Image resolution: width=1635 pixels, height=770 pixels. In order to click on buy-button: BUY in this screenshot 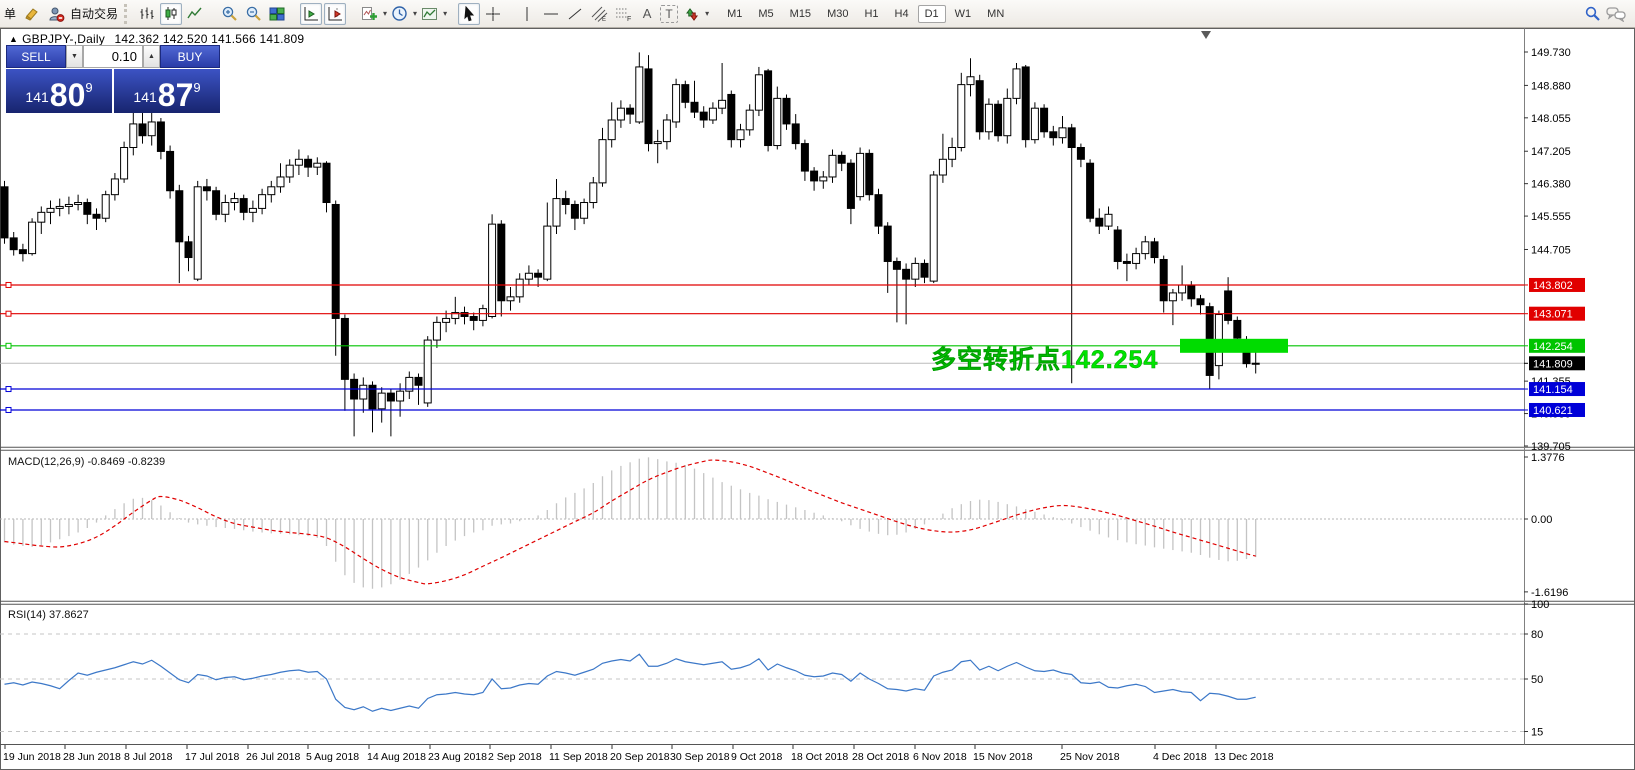, I will do `click(190, 56)`.